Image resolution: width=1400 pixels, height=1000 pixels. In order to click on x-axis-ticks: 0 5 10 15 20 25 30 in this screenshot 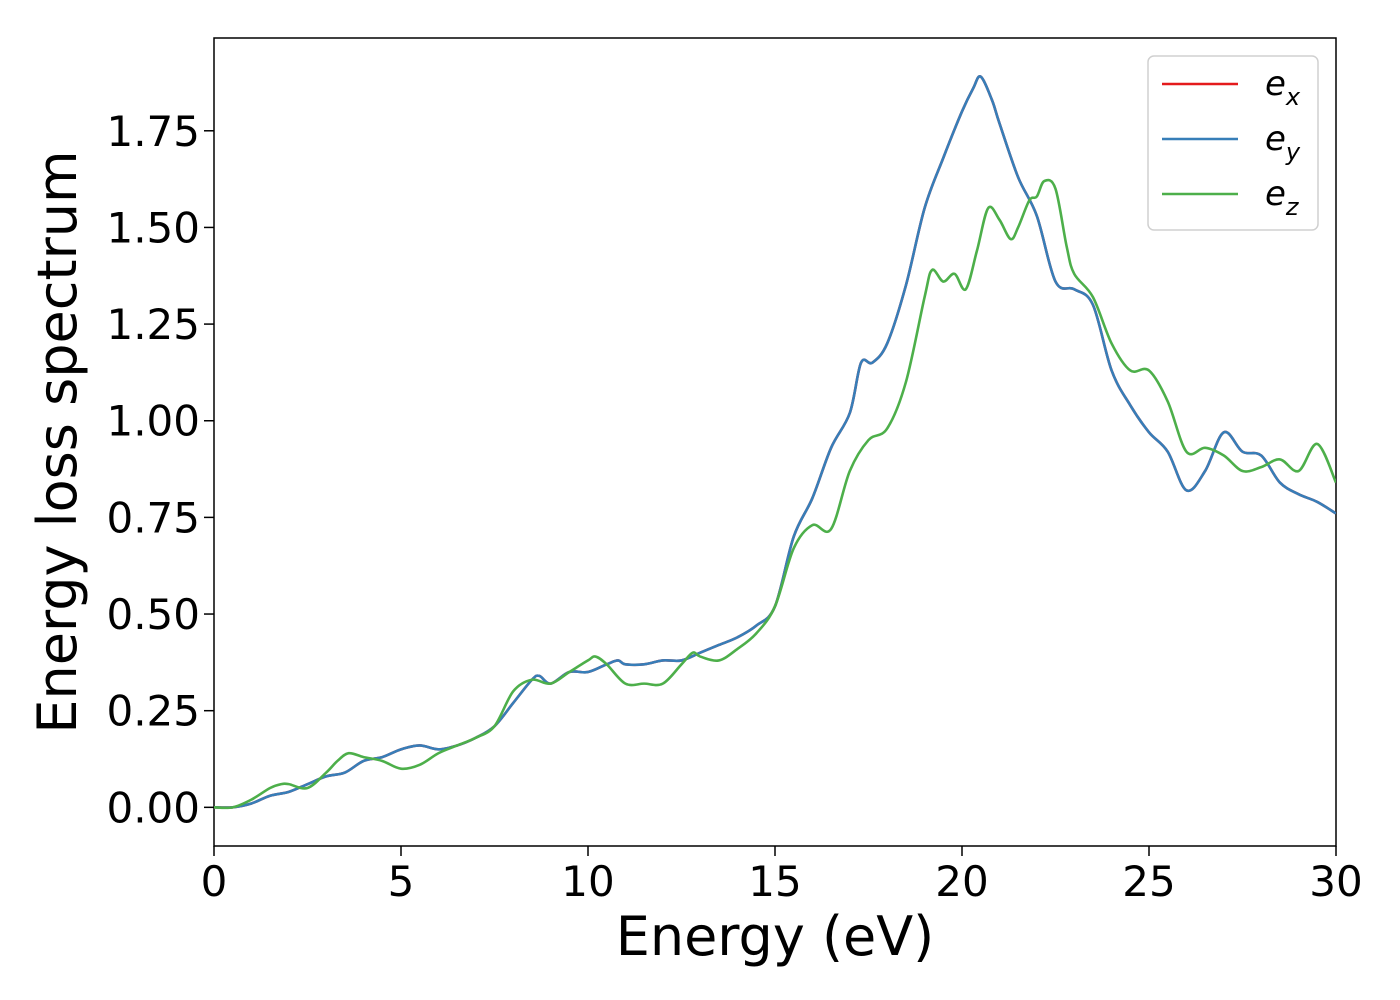, I will do `click(782, 876)`.